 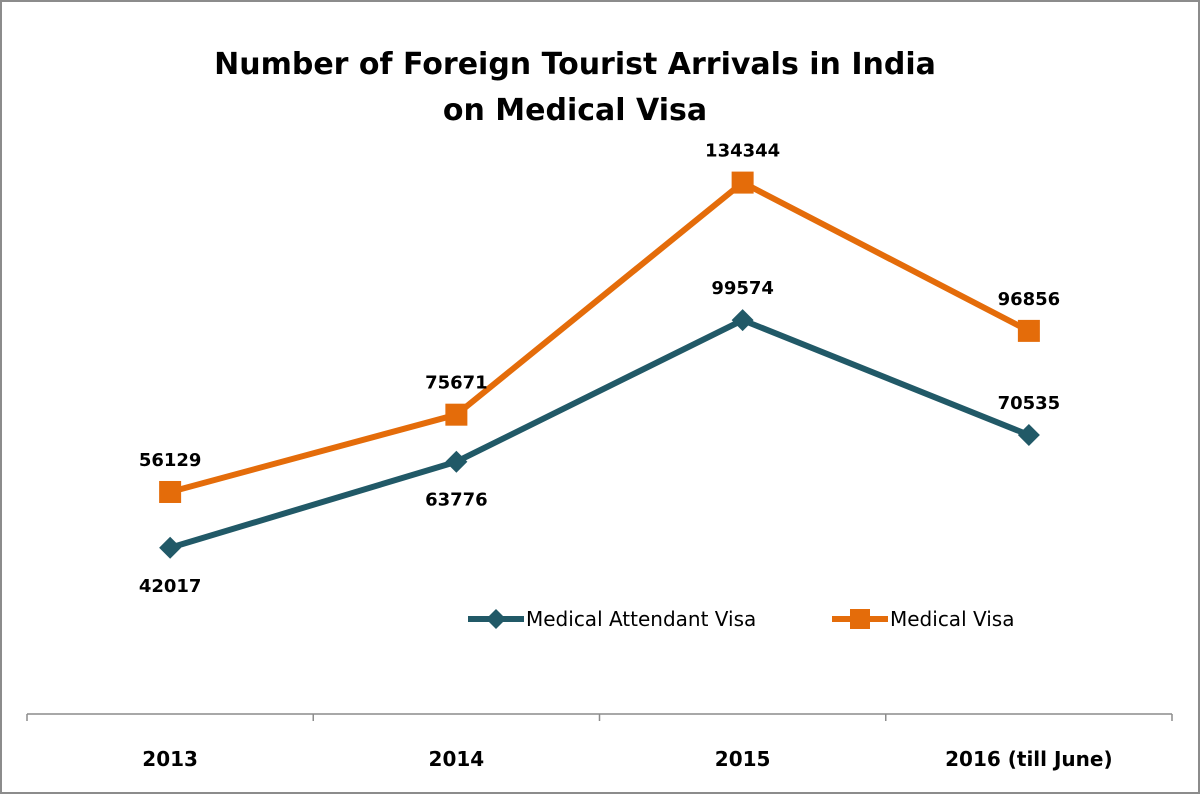 I want to click on x-axis: 2013 2014 2015 2016 (till June), so click(x=599, y=742).